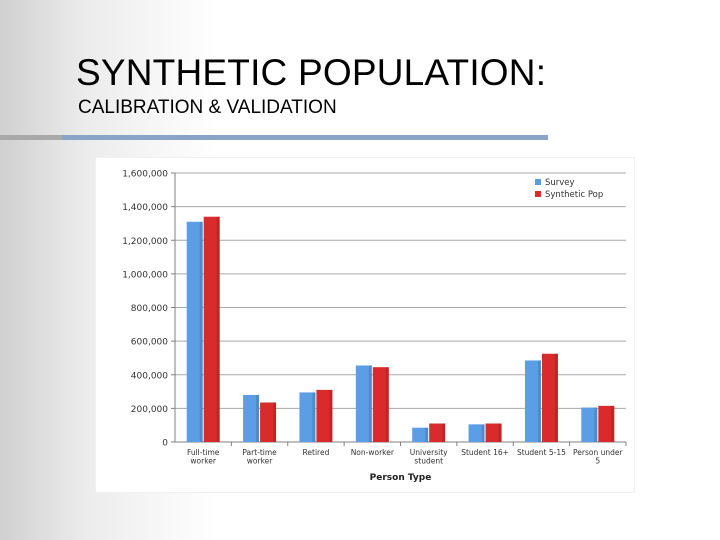 This screenshot has width=720, height=540. I want to click on x-tick-label: Student 5-15, so click(541, 452).